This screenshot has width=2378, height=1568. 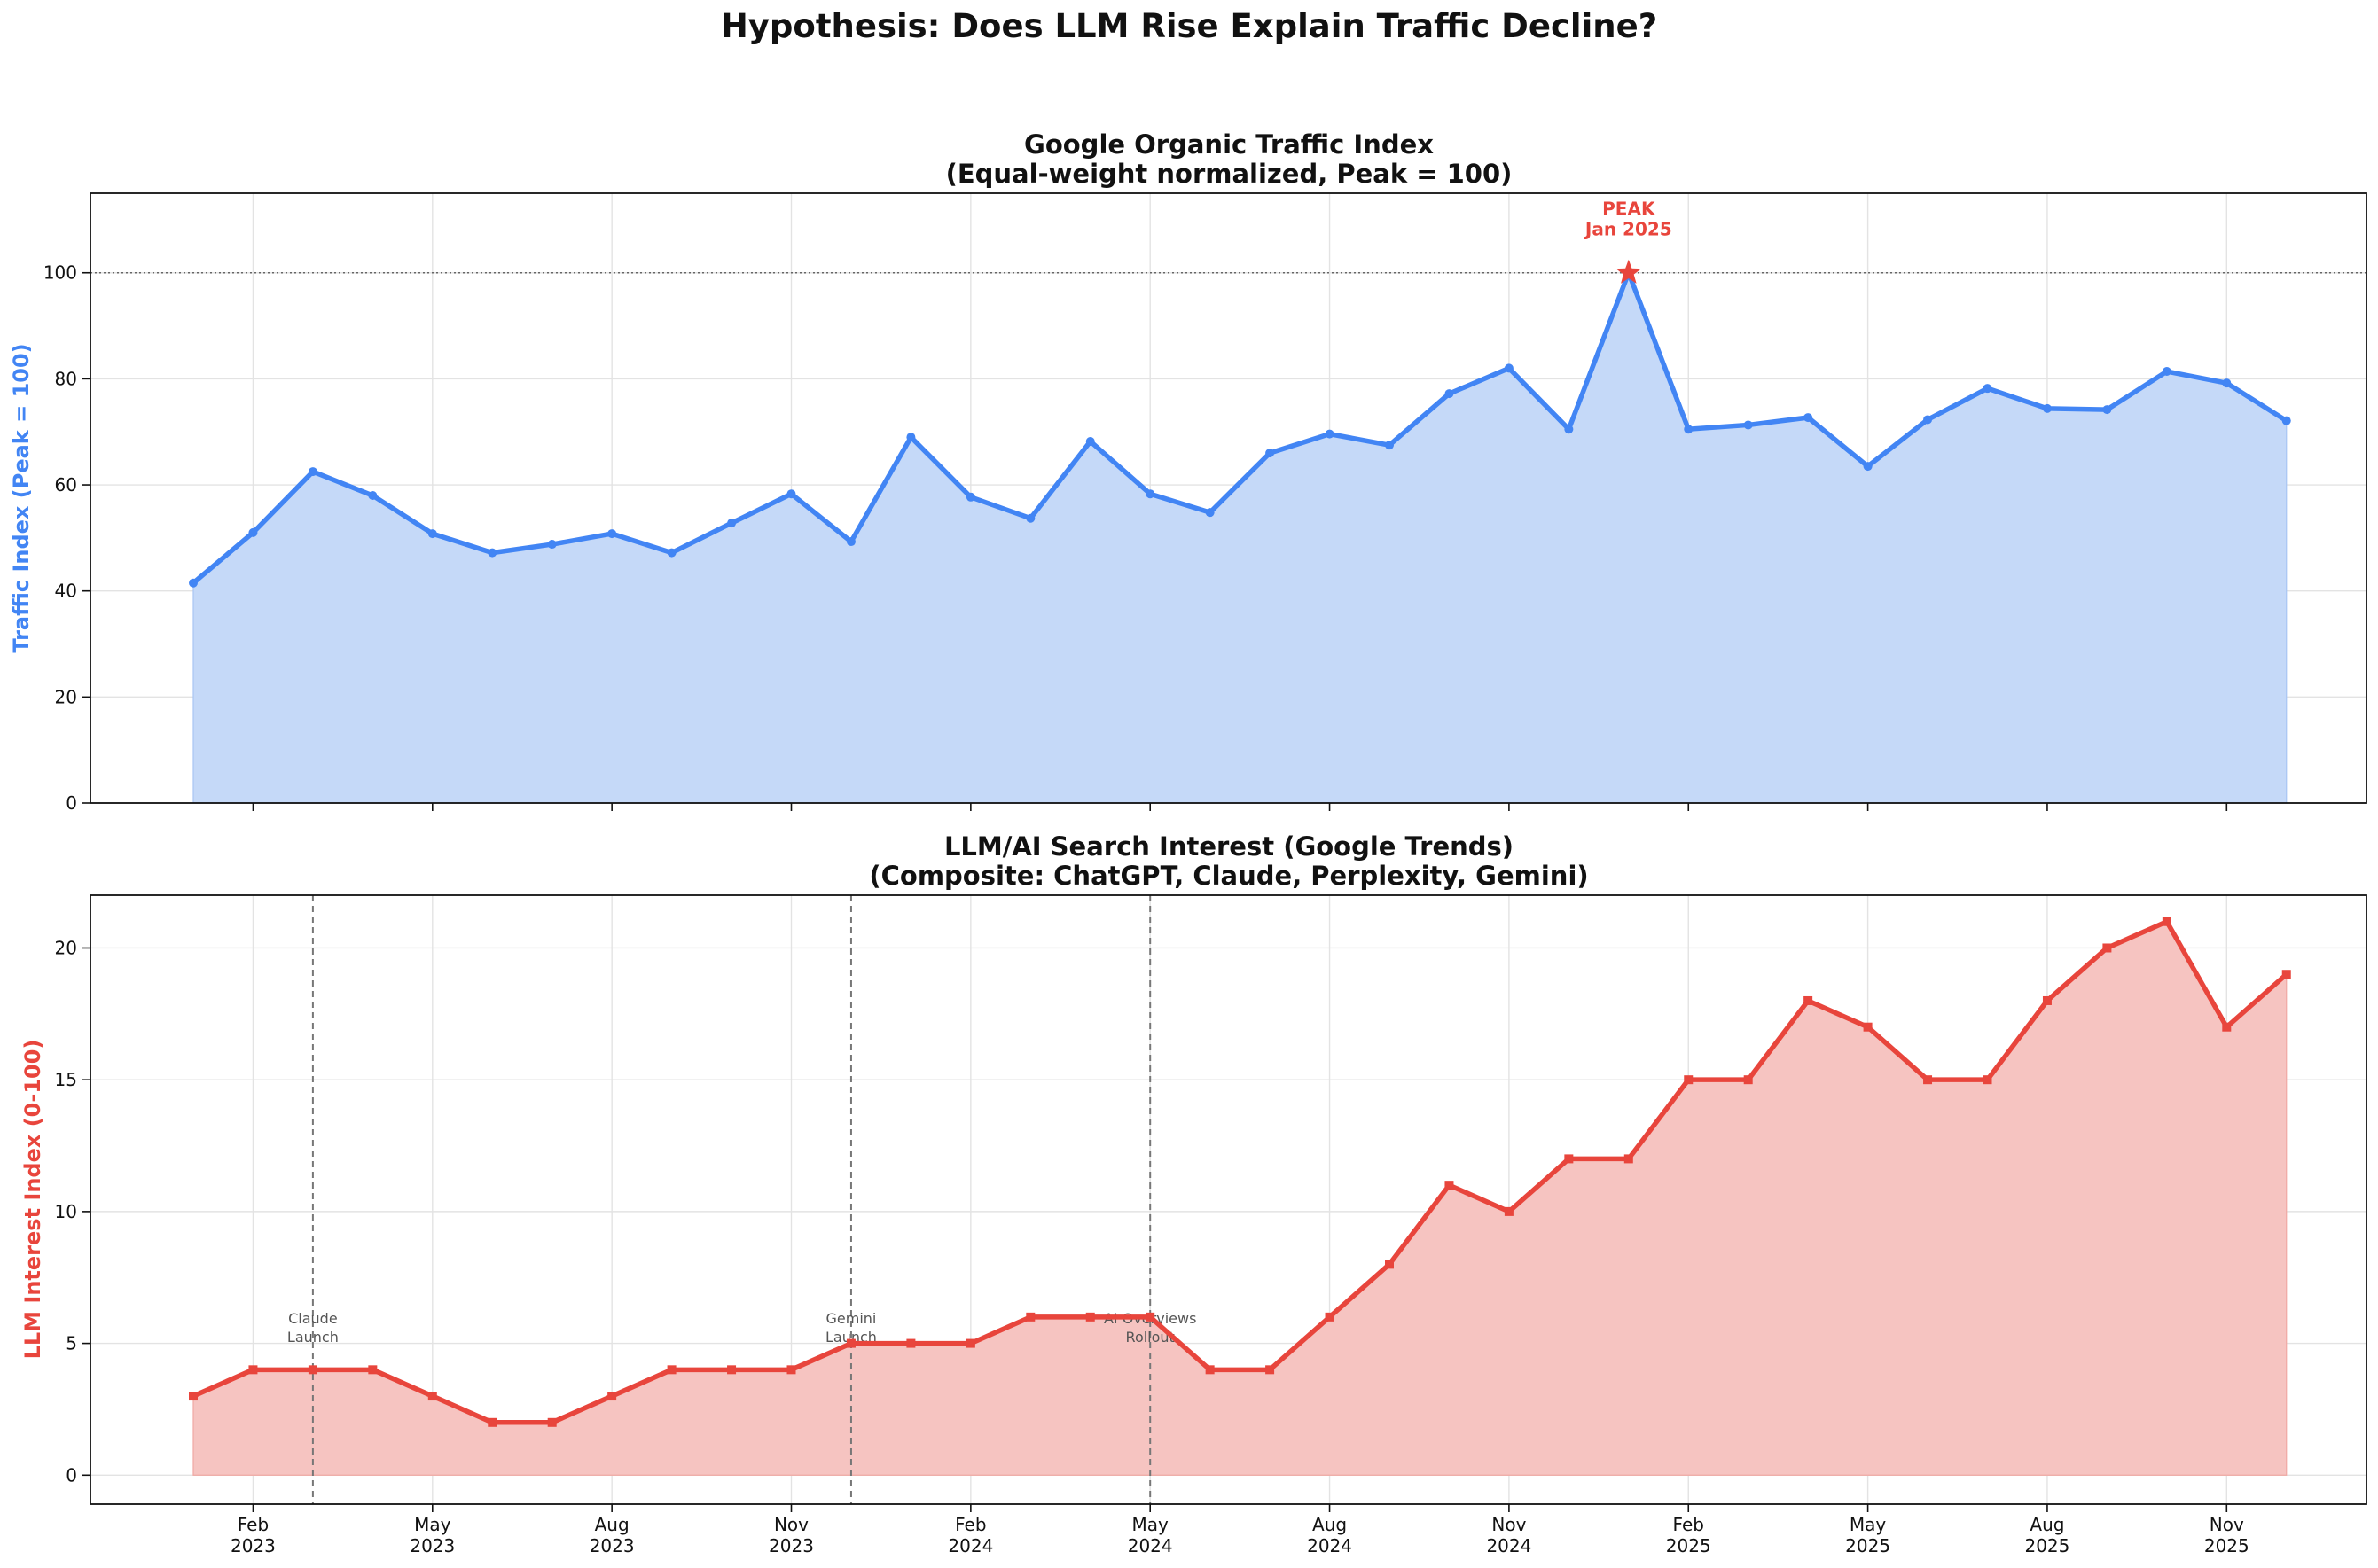 What do you see at coordinates (313, 1337) in the screenshot?
I see `event-label-line2: Launch` at bounding box center [313, 1337].